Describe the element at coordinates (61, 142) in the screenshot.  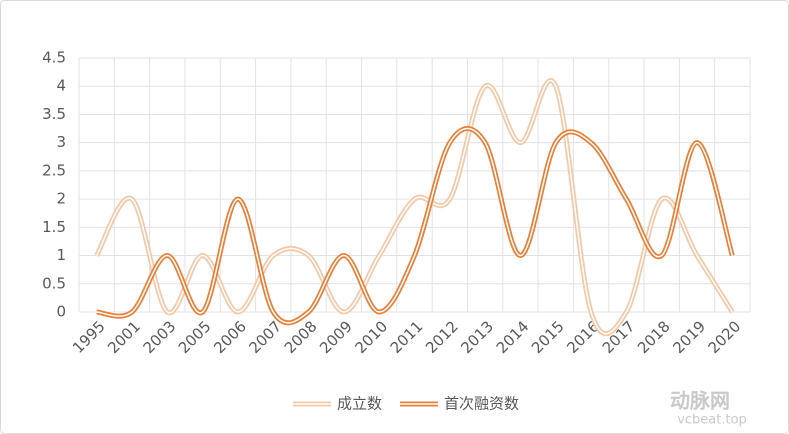
I see `y-tick-label: 3` at that location.